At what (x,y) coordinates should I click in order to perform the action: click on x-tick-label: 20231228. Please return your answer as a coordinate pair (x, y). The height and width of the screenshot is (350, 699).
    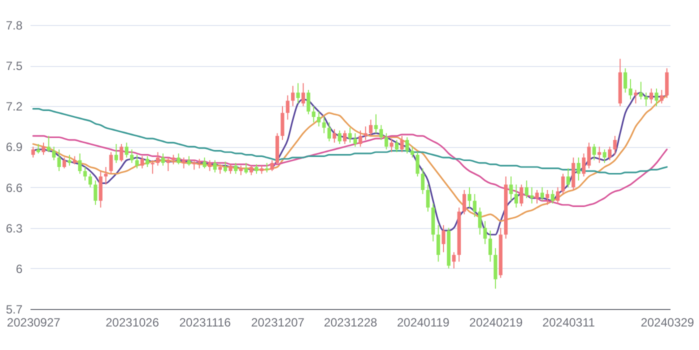
    Looking at the image, I should click on (351, 323).